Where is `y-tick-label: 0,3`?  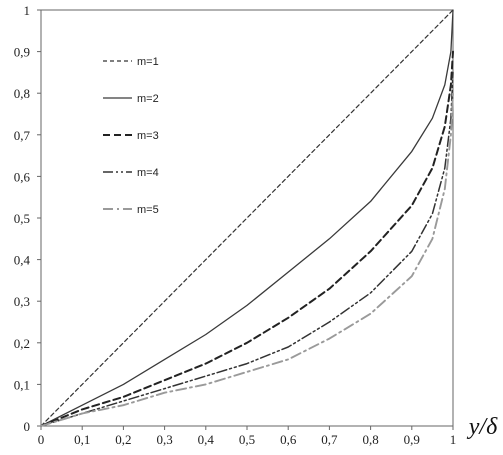
y-tick-label: 0,3 is located at coordinates (22, 301).